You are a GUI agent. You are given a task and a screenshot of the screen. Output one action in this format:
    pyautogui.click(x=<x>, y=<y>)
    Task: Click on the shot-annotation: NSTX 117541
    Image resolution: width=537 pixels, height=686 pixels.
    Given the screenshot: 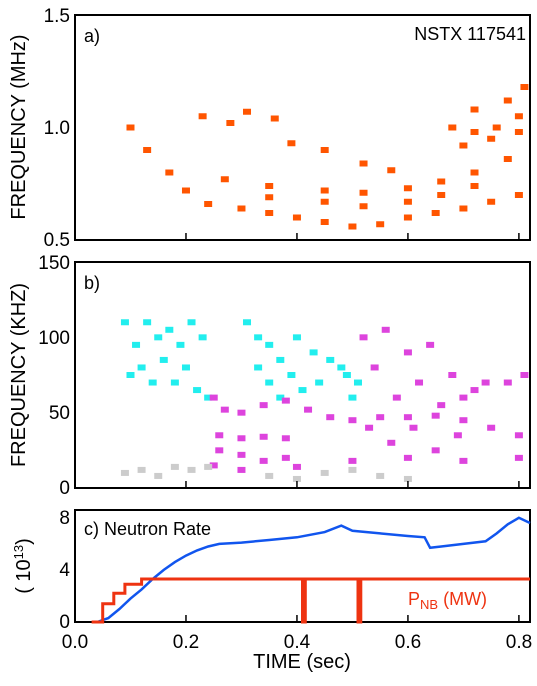 What is the action you would take?
    pyautogui.click(x=470, y=34)
    